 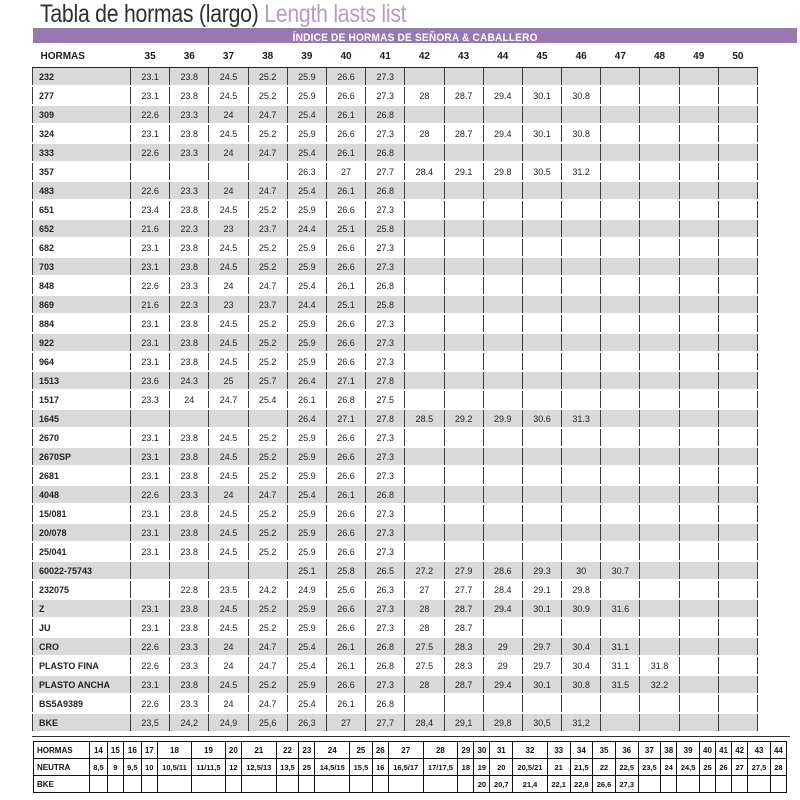 I want to click on size-value-cell: 31.1, so click(x=620, y=647).